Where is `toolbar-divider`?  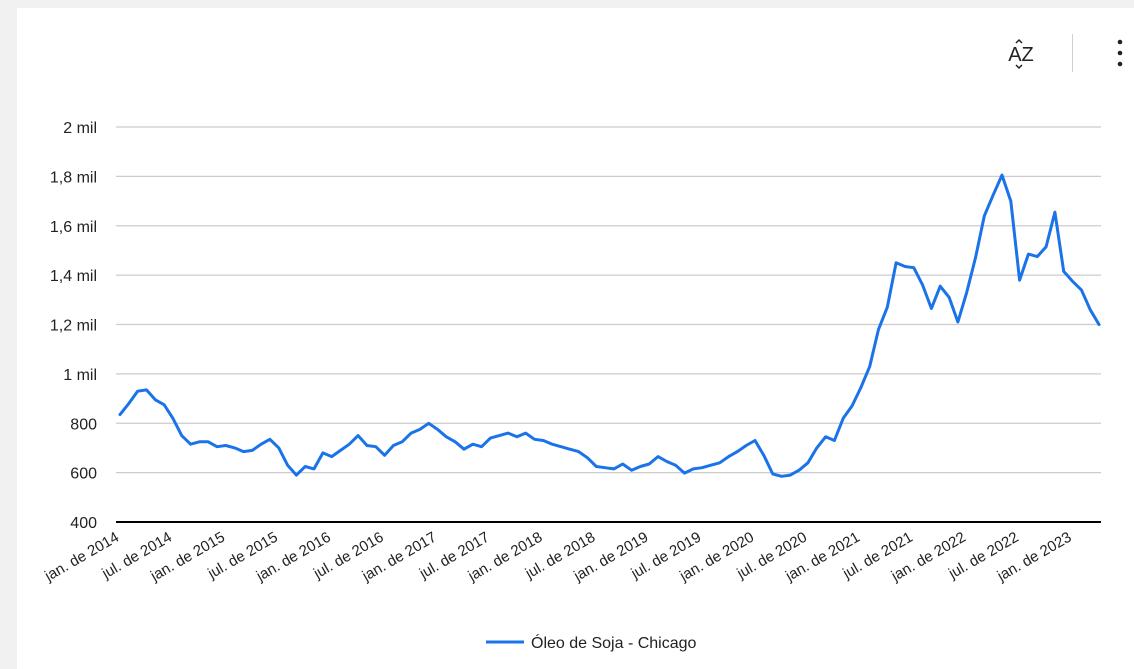
toolbar-divider is located at coordinates (1072, 53).